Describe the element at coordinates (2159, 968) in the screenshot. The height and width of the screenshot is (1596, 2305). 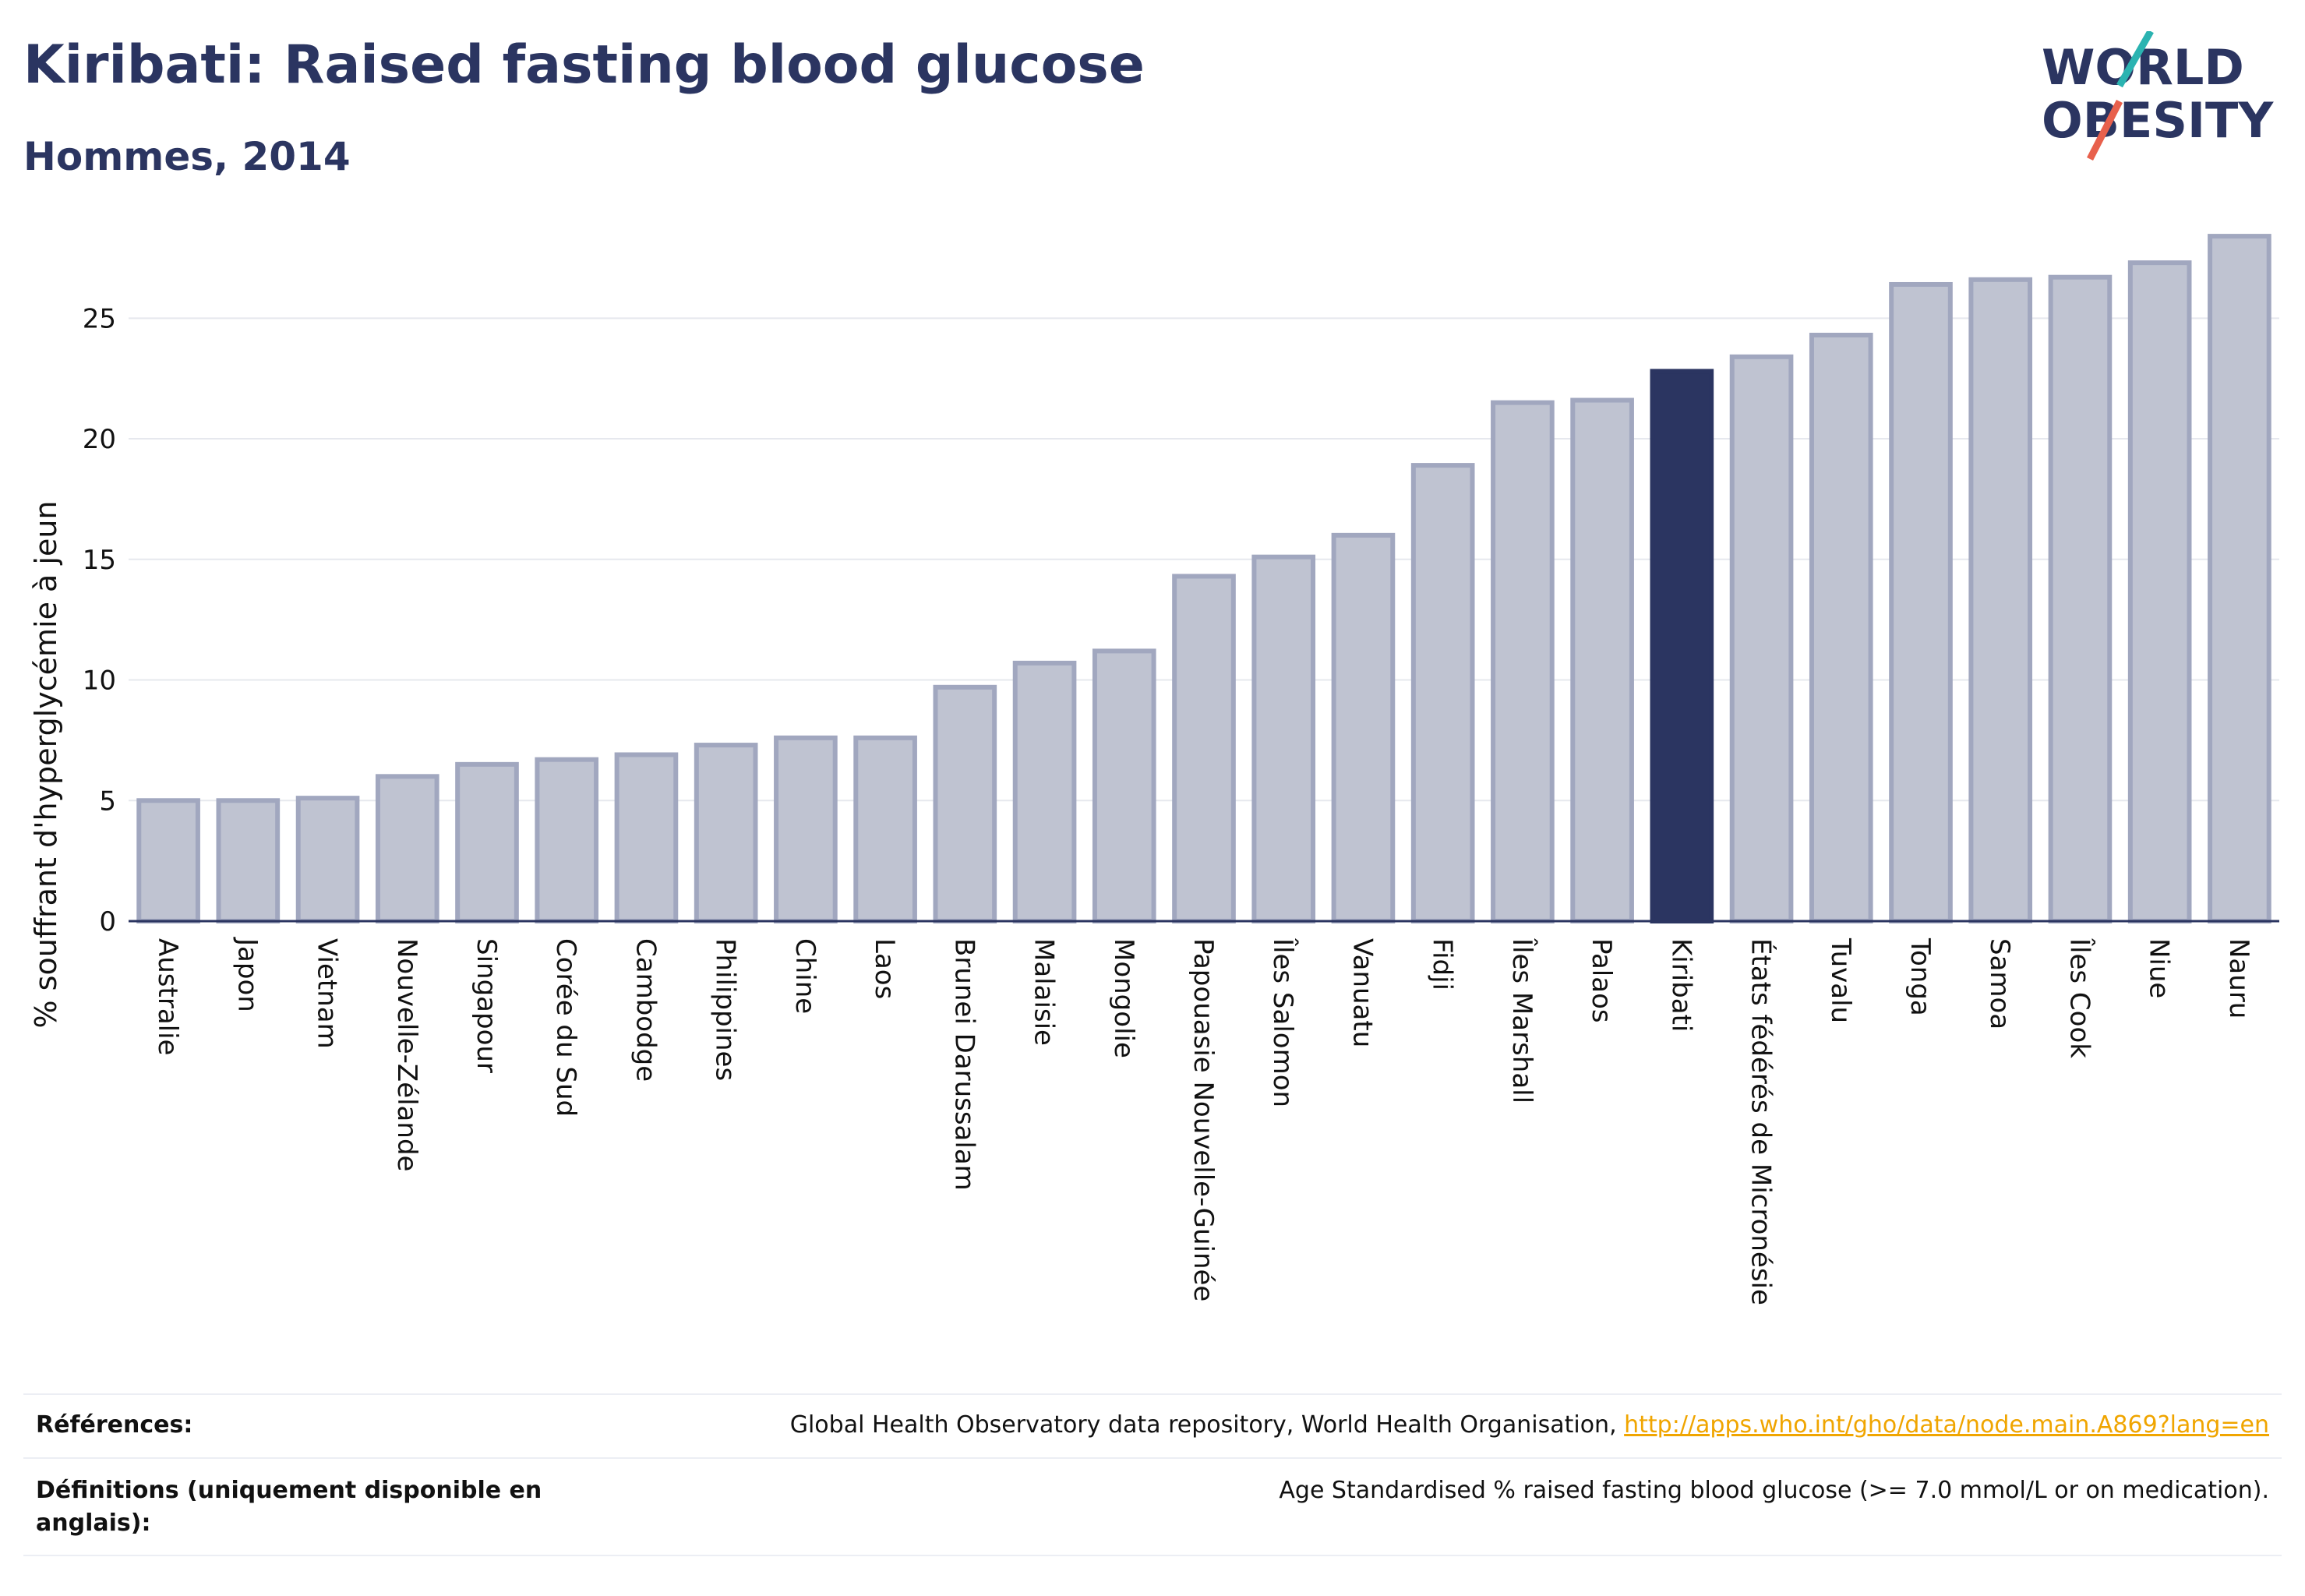
I see `x-tick-label: Niue` at that location.